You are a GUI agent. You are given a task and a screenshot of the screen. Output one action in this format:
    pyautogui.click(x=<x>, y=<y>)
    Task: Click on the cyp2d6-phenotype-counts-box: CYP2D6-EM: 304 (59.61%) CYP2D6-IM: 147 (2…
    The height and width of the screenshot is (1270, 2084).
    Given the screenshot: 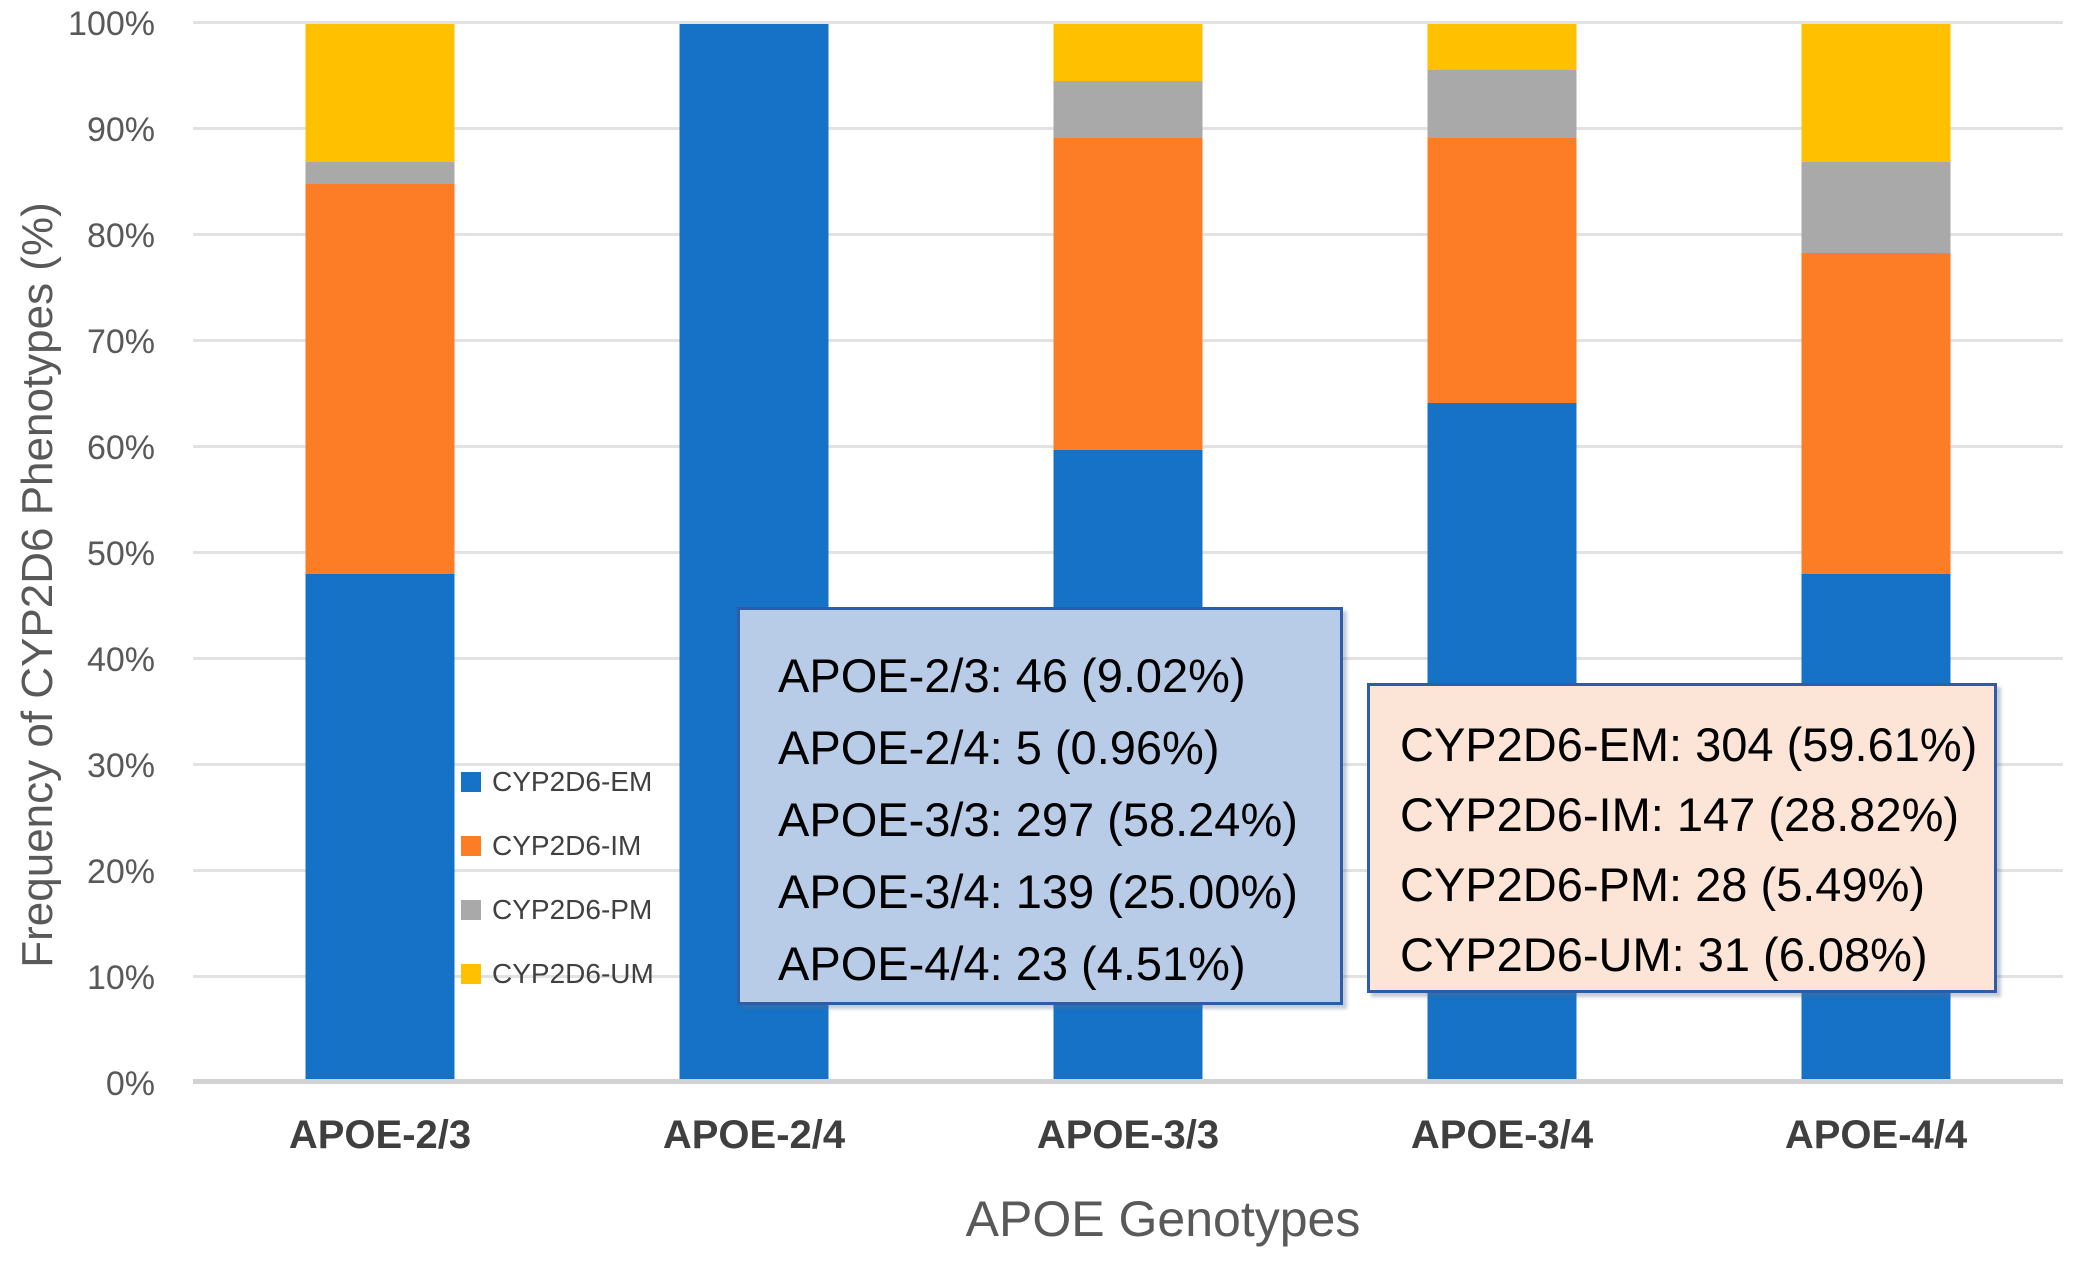 What is the action you would take?
    pyautogui.click(x=1682, y=838)
    